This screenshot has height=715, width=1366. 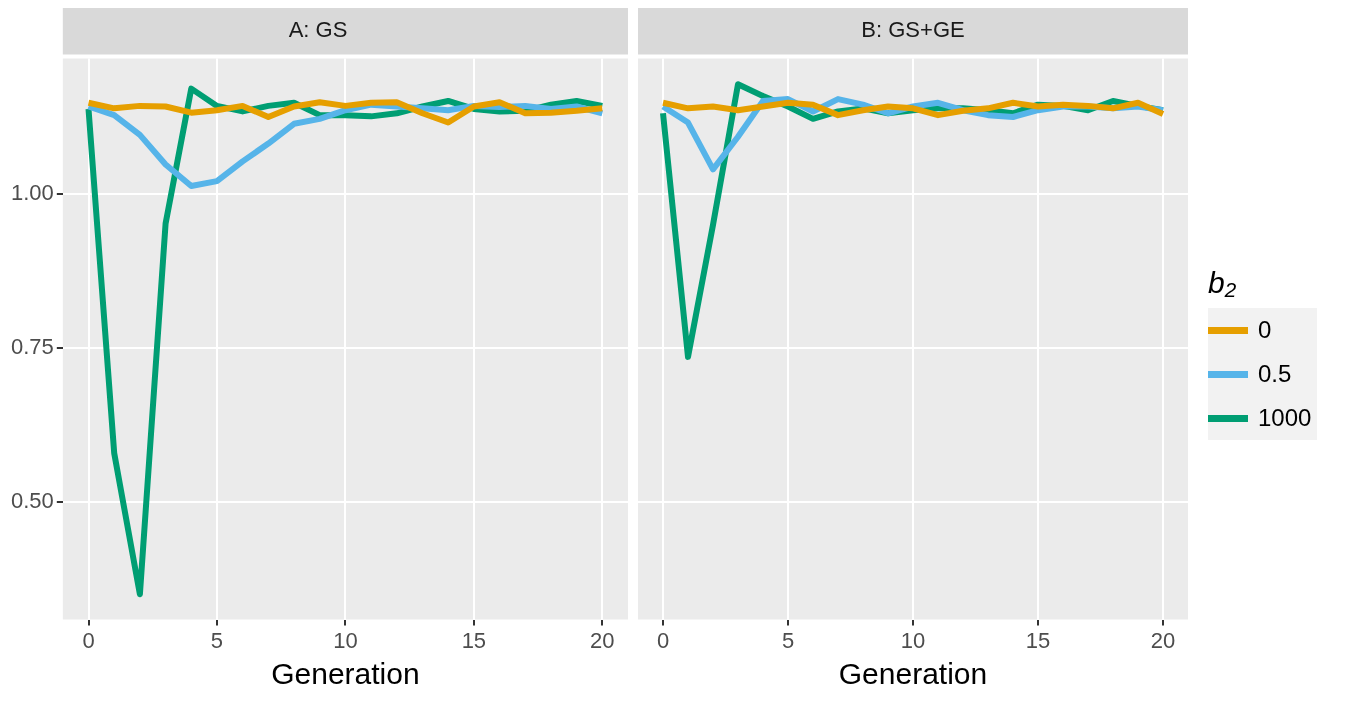 What do you see at coordinates (318, 30) in the screenshot?
I see `chart-title: A: GS` at bounding box center [318, 30].